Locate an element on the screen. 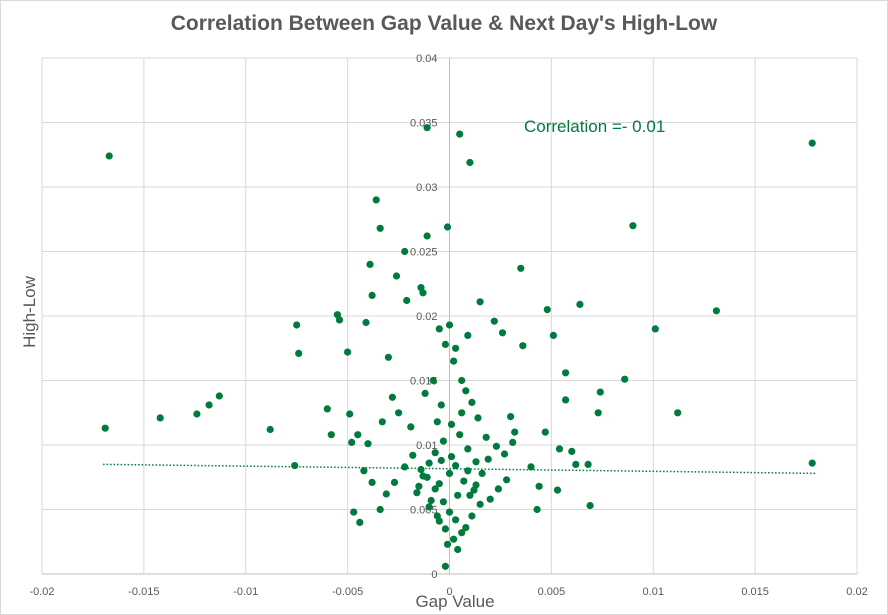 The height and width of the screenshot is (615, 888). y-tick-label: 0 is located at coordinates (434, 575).